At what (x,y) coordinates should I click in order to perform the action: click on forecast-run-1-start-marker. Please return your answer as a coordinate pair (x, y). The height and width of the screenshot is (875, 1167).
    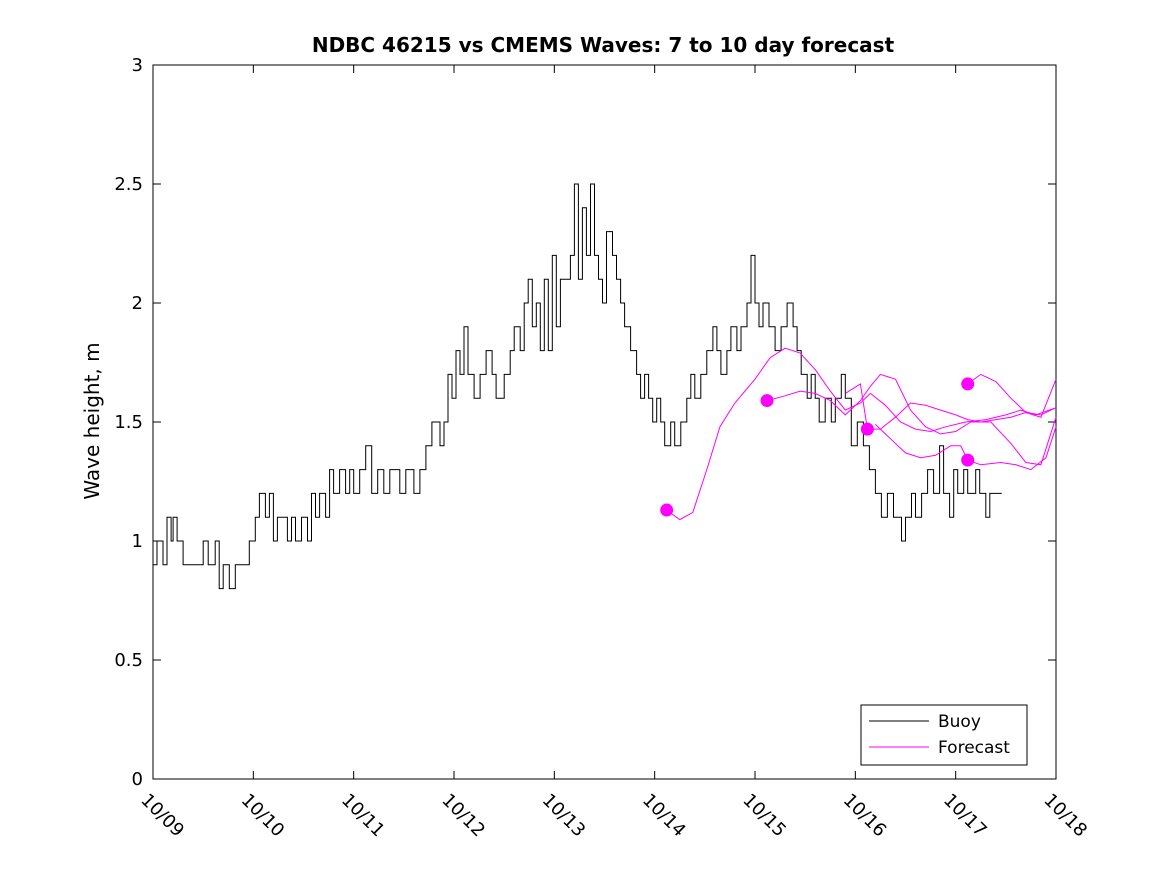
    Looking at the image, I should click on (667, 510).